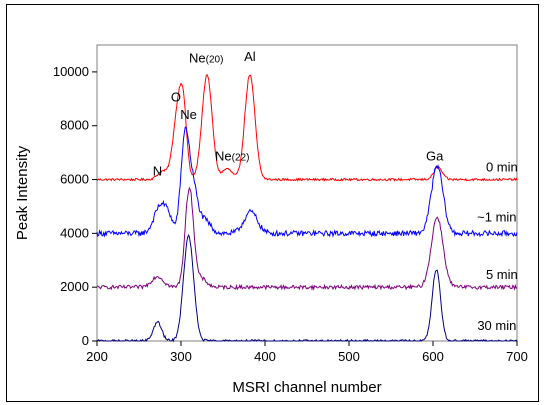 The image size is (546, 405). I want to click on annotation-text: 5 min, so click(502, 274).